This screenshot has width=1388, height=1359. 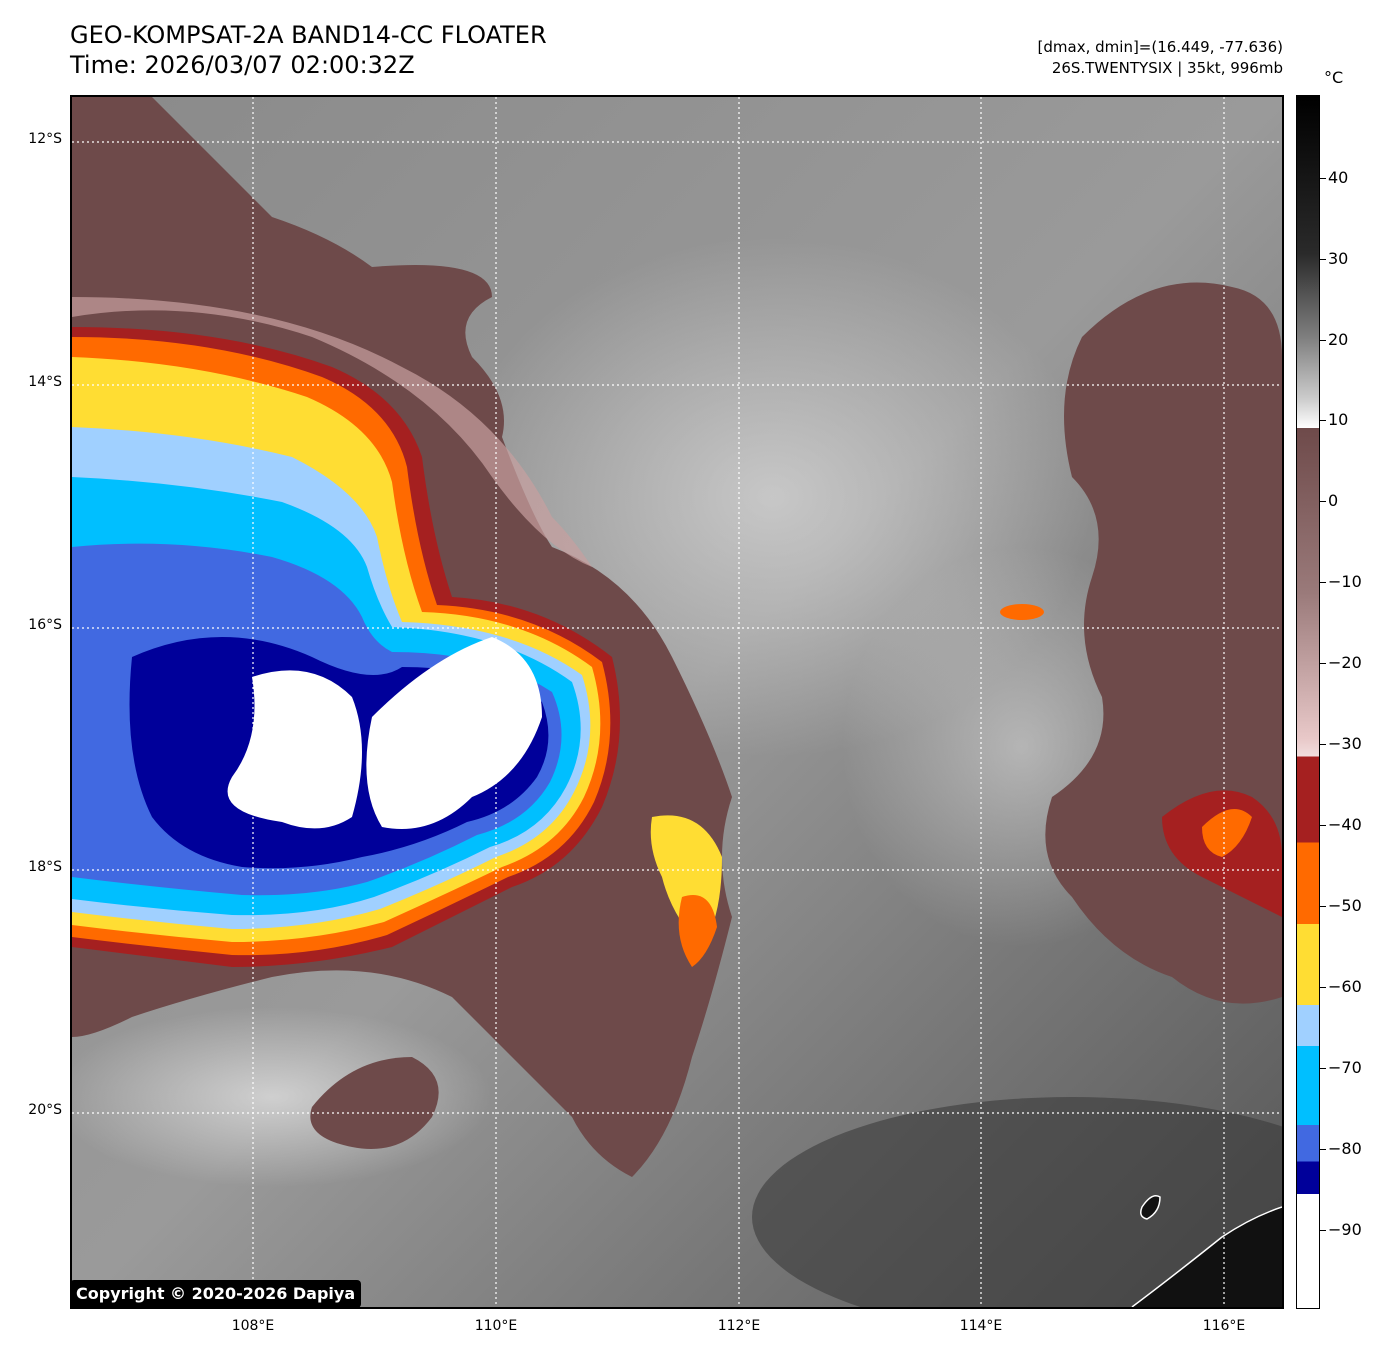 I want to click on colorbar-tick-label: 30, so click(x=1338, y=258).